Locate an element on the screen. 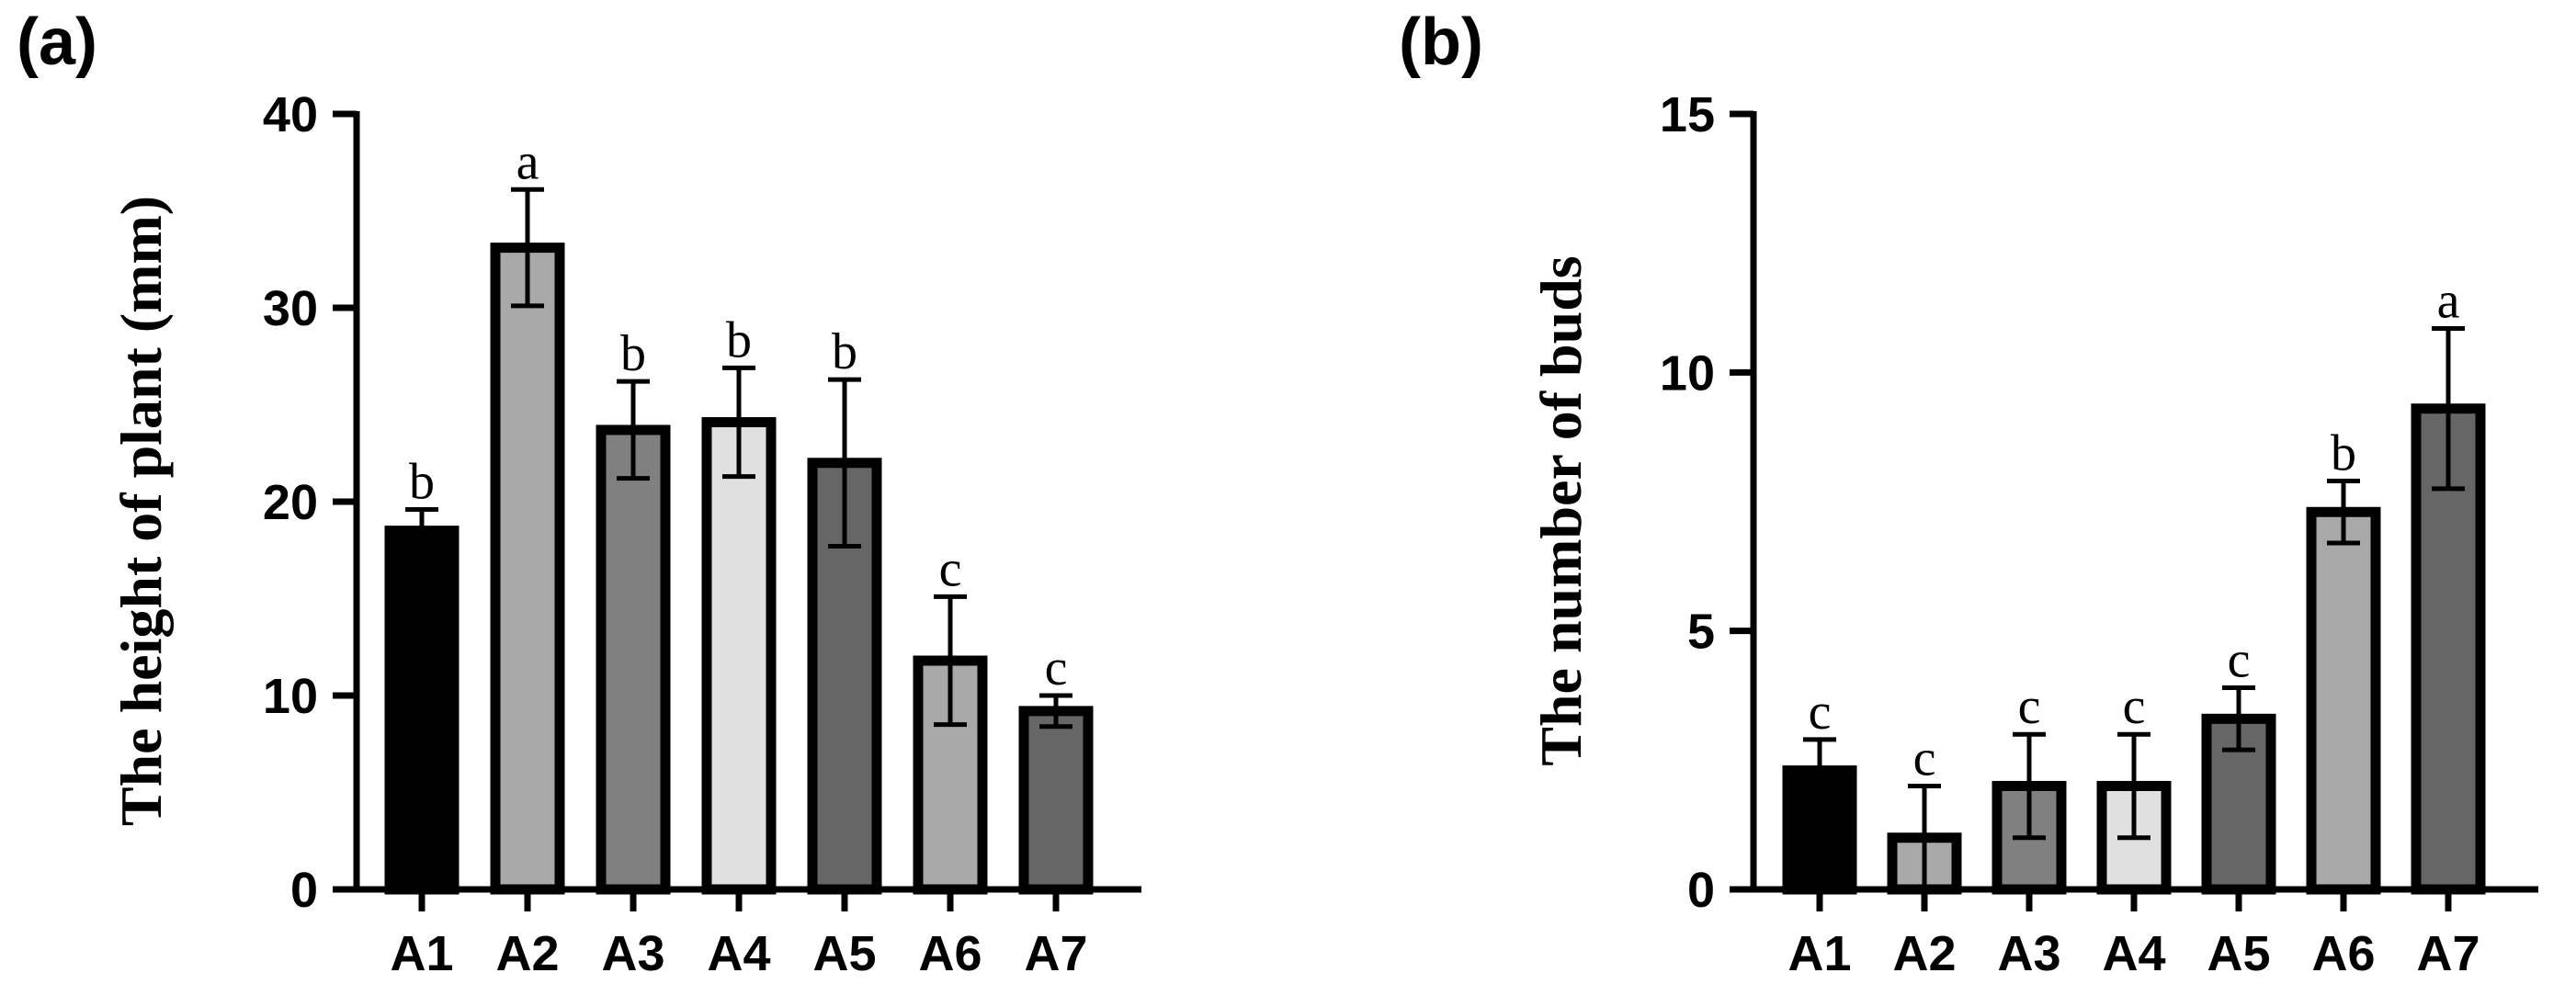 This screenshot has width=2576, height=1007. y-tick-label: 40 is located at coordinates (290, 114).